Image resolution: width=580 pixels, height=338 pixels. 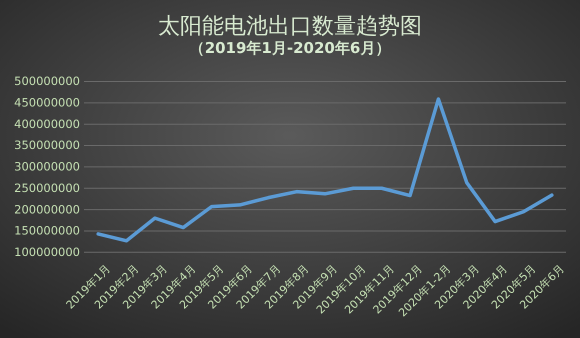 What do you see at coordinates (47, 123) in the screenshot?
I see `y-tick-label: 400000000` at bounding box center [47, 123].